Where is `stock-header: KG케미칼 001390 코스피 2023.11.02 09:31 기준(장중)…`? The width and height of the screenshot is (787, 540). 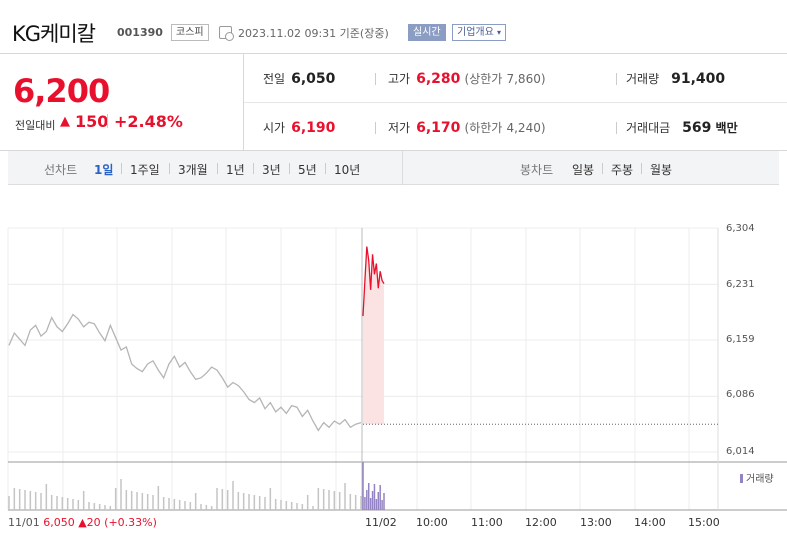
stock-header: KG케미칼 001390 코스피 2023.11.02 09:31 기준(장중)… is located at coordinates (393, 27).